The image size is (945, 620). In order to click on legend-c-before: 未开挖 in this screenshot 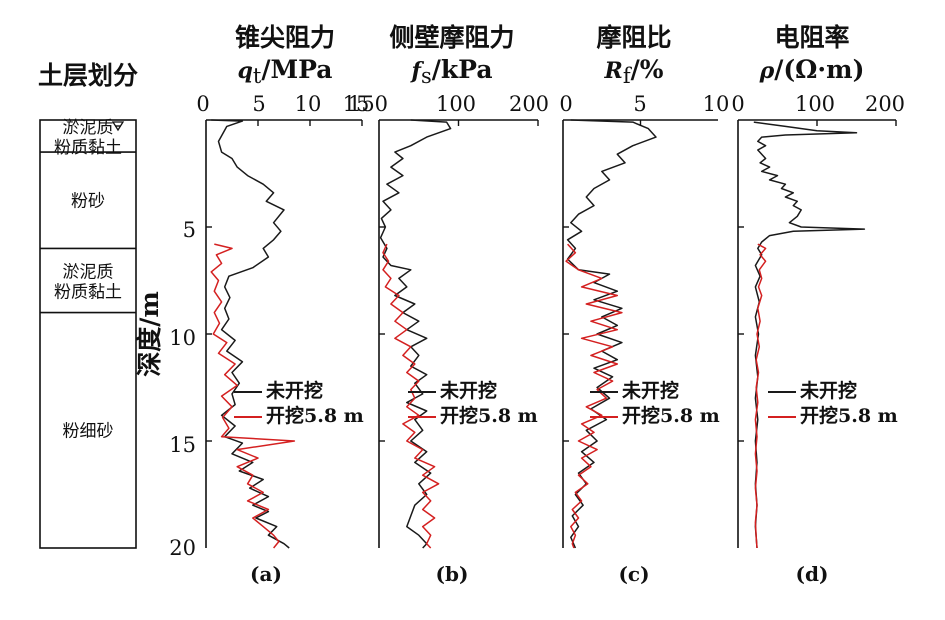, I will do `click(650, 390)`.